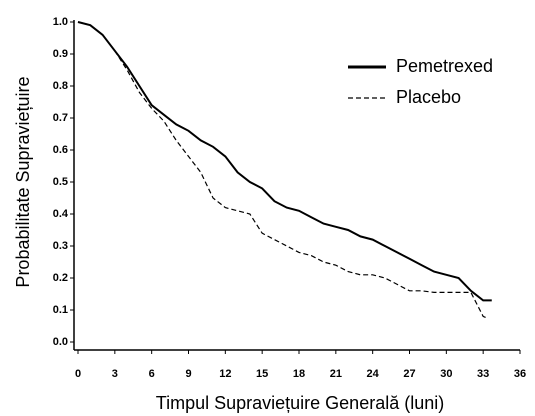 Image resolution: width=535 pixels, height=416 pixels. What do you see at coordinates (60, 86) in the screenshot?
I see `y-tick-label: 0.8` at bounding box center [60, 86].